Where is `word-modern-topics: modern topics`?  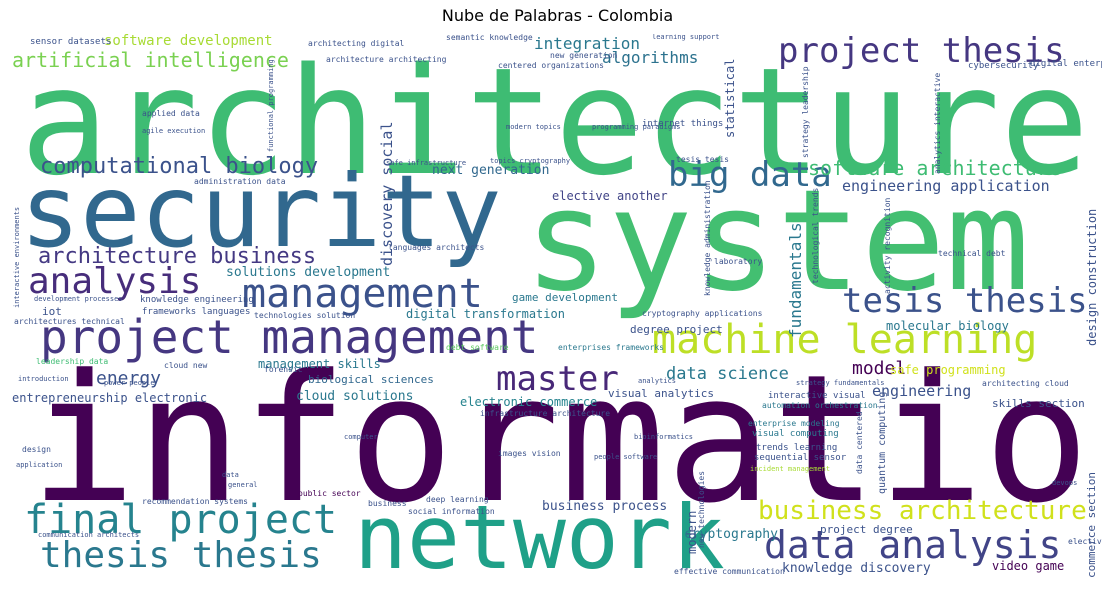 word-modern-topics: modern topics is located at coordinates (533, 127).